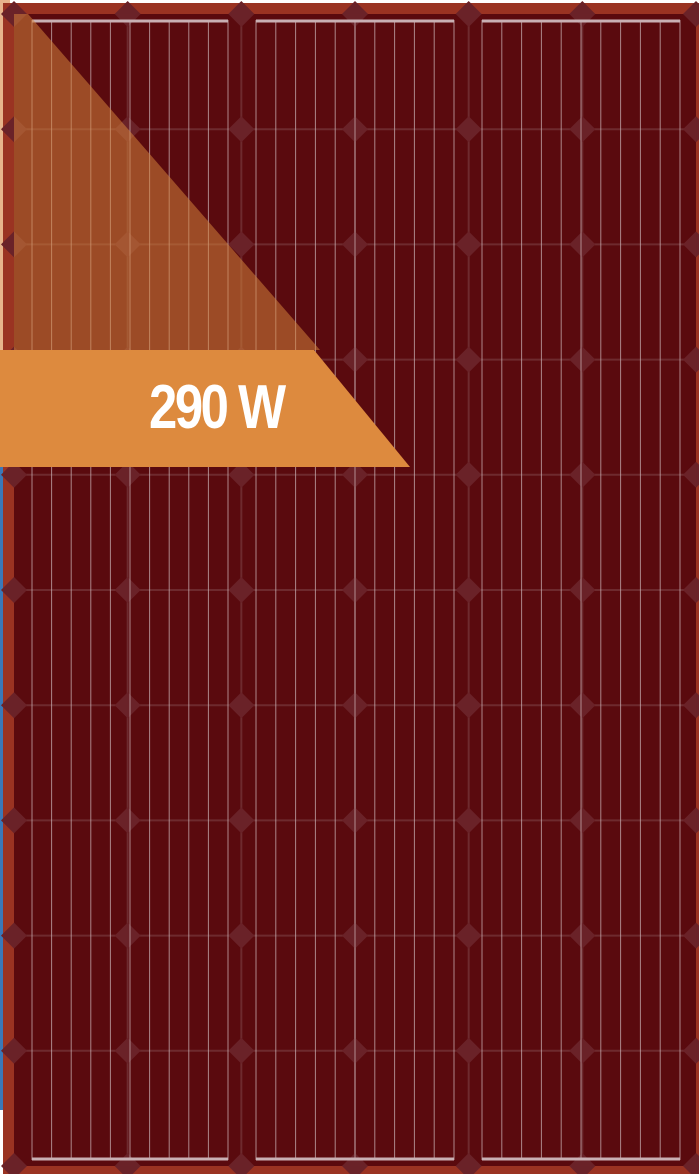 The height and width of the screenshot is (1174, 699). What do you see at coordinates (217, 407) in the screenshot?
I see `power-rating-label: 290 W` at bounding box center [217, 407].